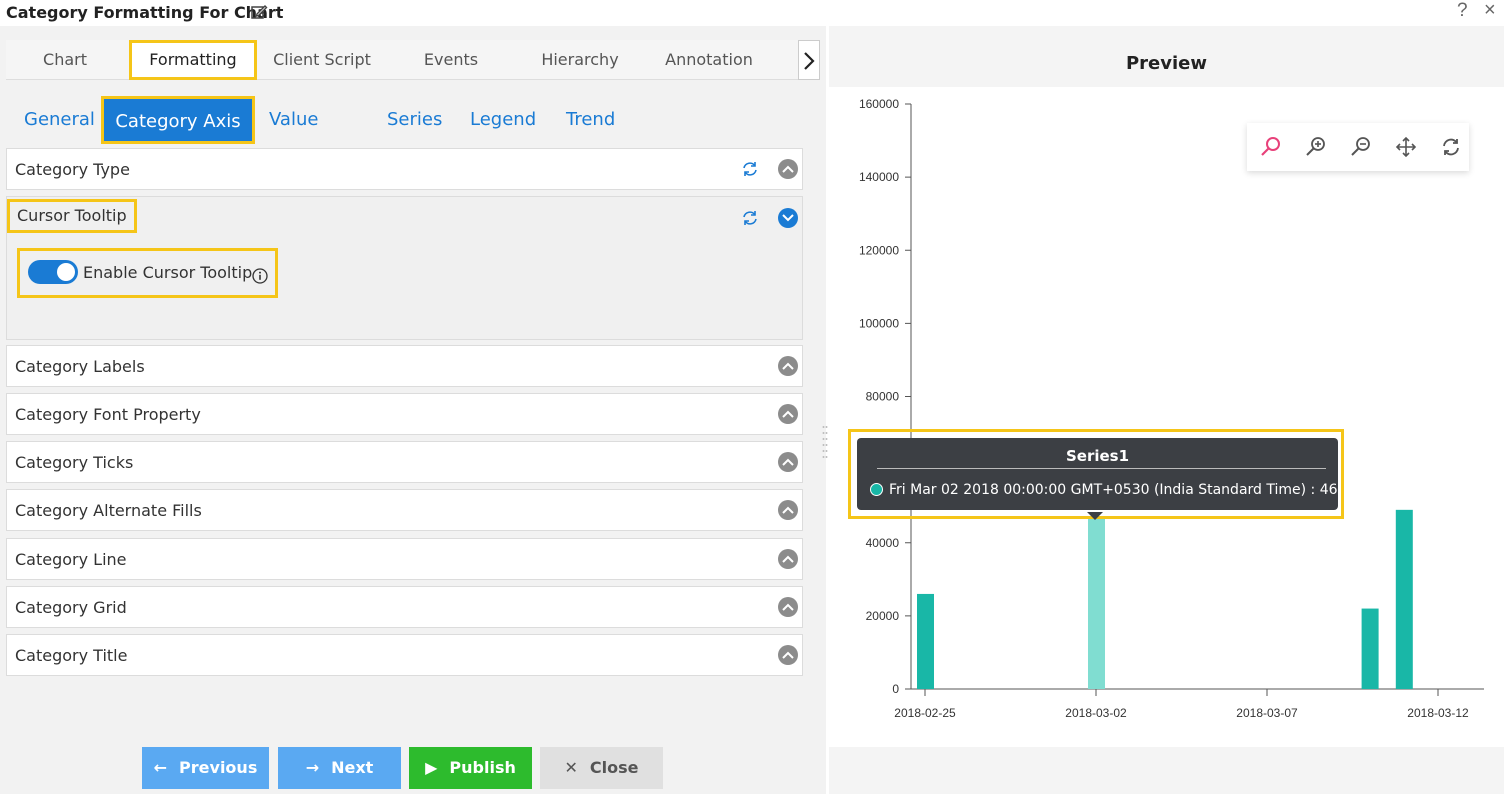 The width and height of the screenshot is (1504, 794). Describe the element at coordinates (571, 767) in the screenshot. I see `close-icon: ✕` at that location.